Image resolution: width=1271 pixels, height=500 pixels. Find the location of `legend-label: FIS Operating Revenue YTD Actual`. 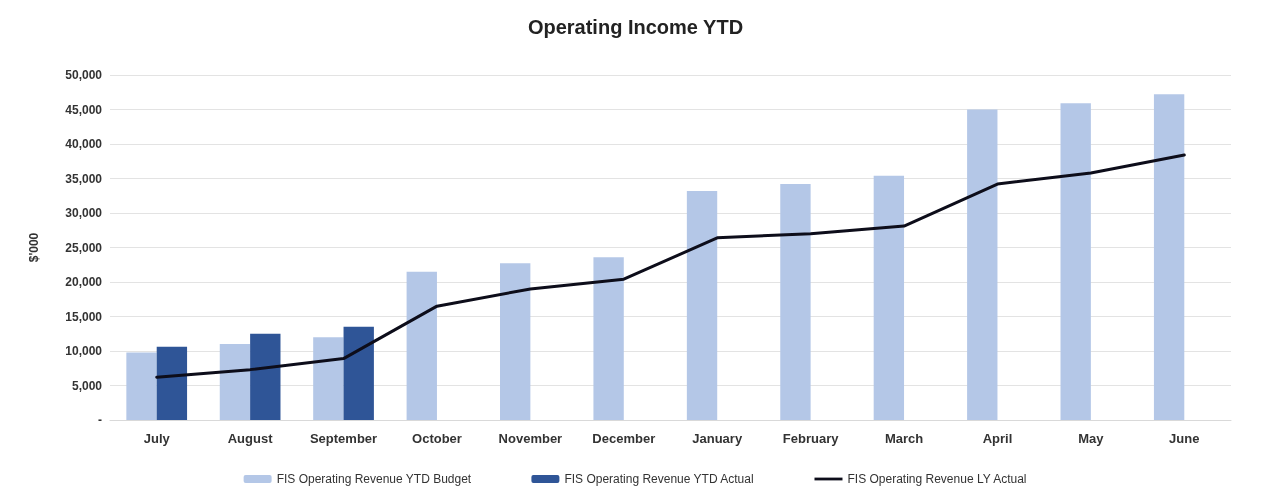

legend-label: FIS Operating Revenue YTD Actual is located at coordinates (659, 479).